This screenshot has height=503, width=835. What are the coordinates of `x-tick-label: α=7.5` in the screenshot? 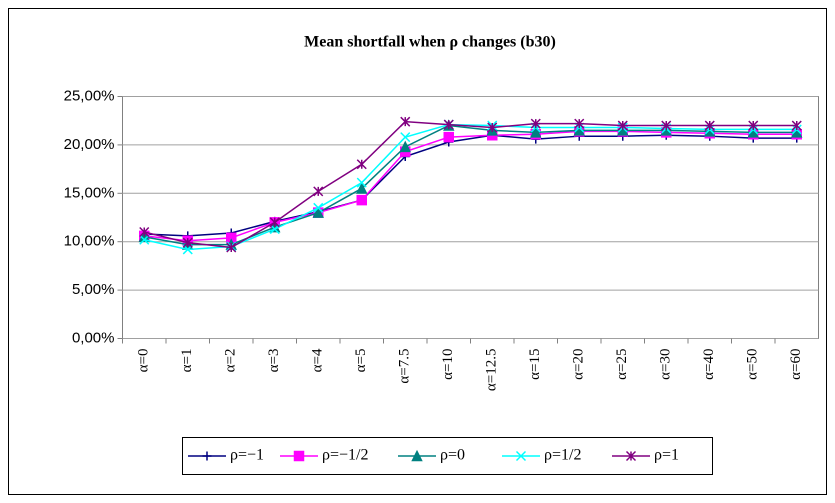 It's located at (405, 366).